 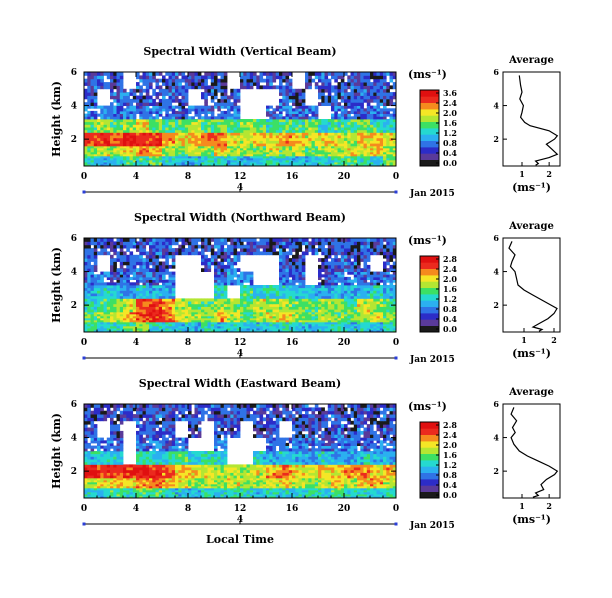 I want to click on profile-x-tick-label: 2, so click(x=549, y=174).